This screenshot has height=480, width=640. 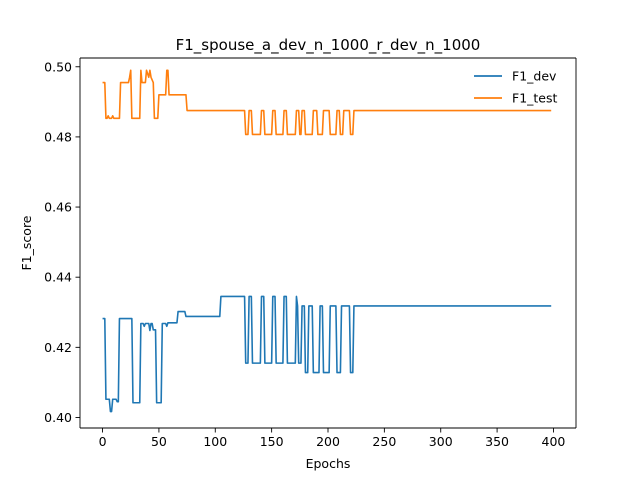 I want to click on series-line-f1-test, so click(x=327, y=102).